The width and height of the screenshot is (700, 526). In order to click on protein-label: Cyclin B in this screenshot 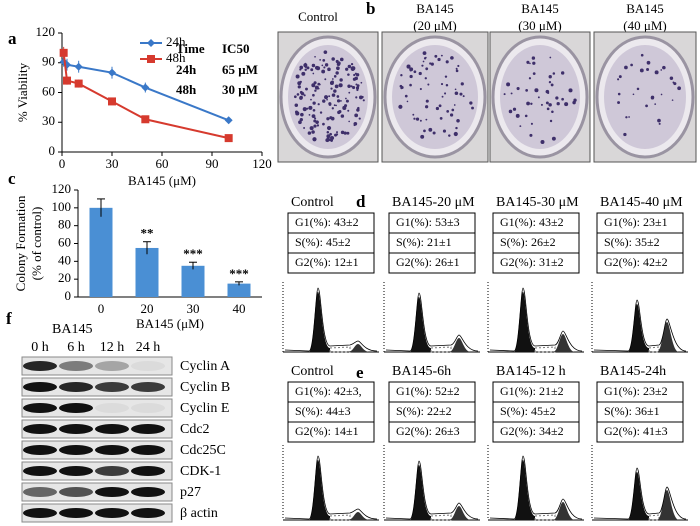, I will do `click(205, 387)`.